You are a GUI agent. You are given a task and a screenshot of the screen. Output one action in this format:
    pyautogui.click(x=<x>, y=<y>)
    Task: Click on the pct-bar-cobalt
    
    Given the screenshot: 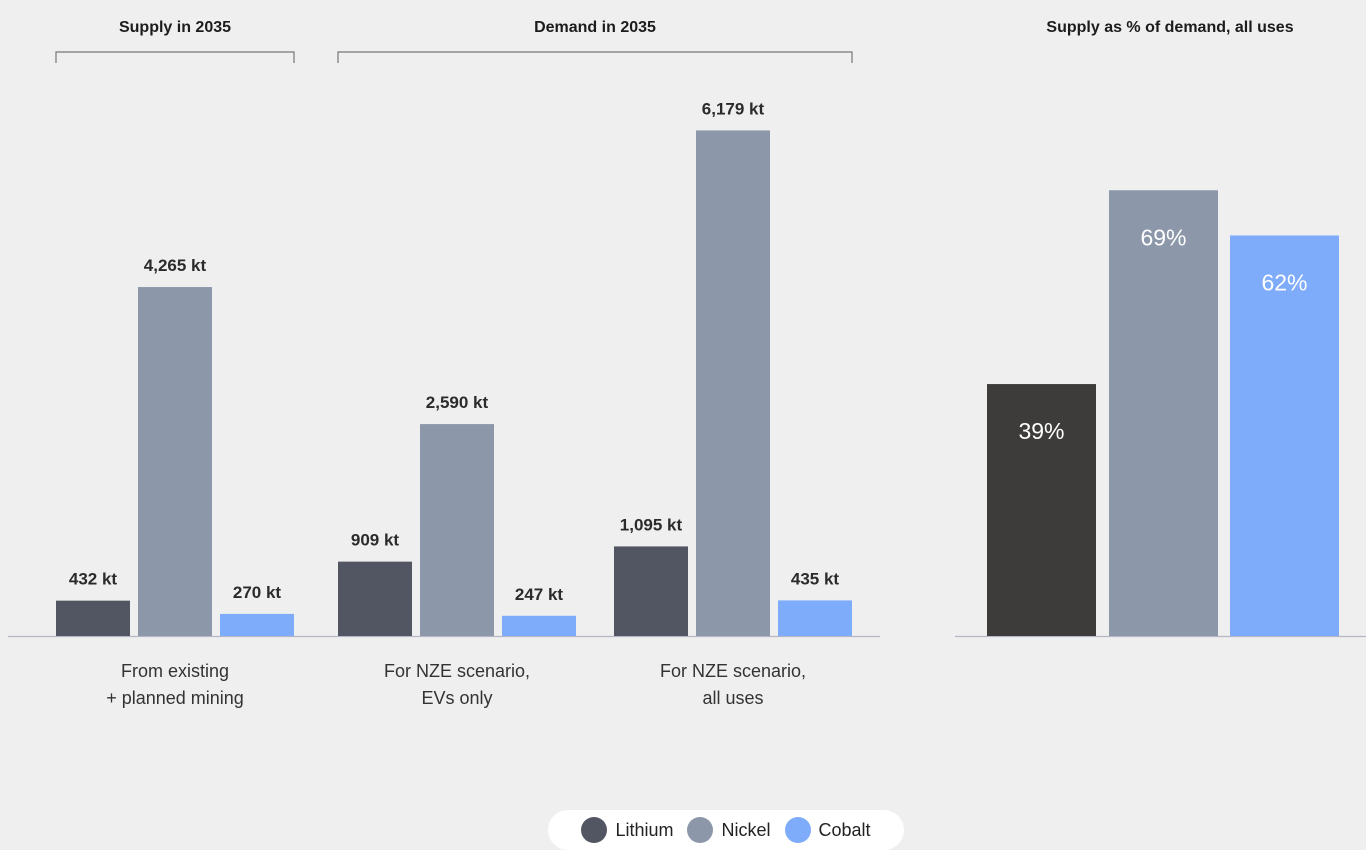 What is the action you would take?
    pyautogui.click(x=1284, y=436)
    